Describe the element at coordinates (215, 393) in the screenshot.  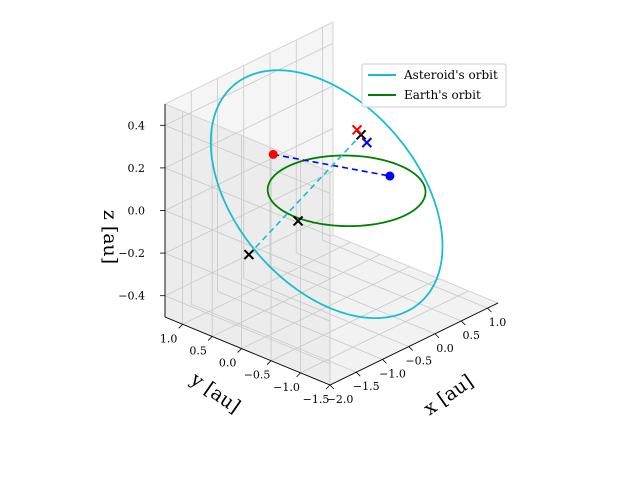
I see `y-axis-label: y [au]` at that location.